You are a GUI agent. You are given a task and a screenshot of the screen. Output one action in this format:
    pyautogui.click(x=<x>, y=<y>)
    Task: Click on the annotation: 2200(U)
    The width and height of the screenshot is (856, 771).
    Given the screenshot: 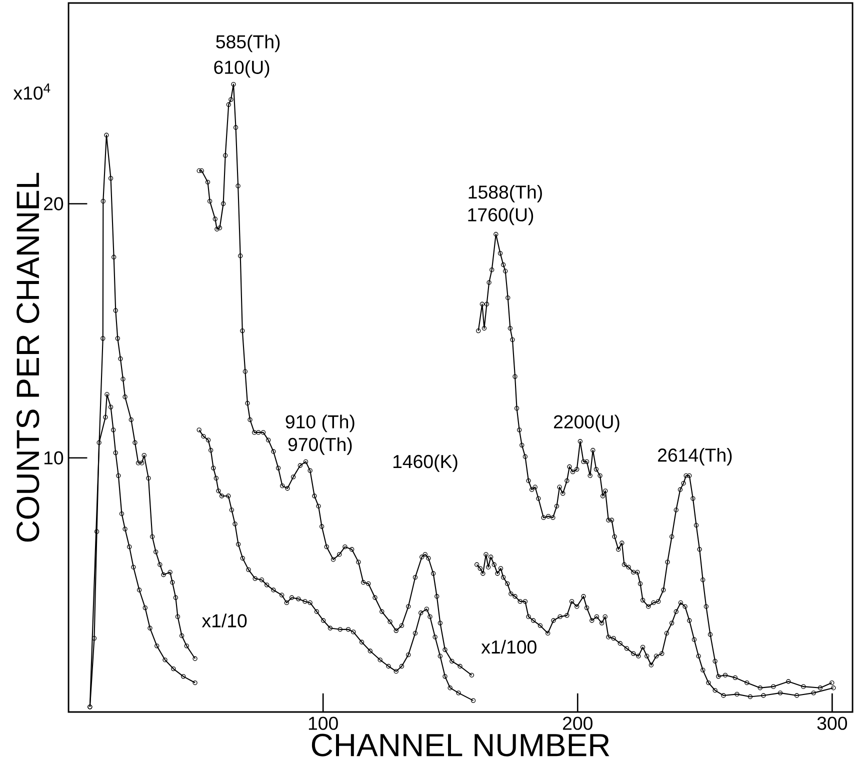 What is the action you would take?
    pyautogui.click(x=587, y=423)
    